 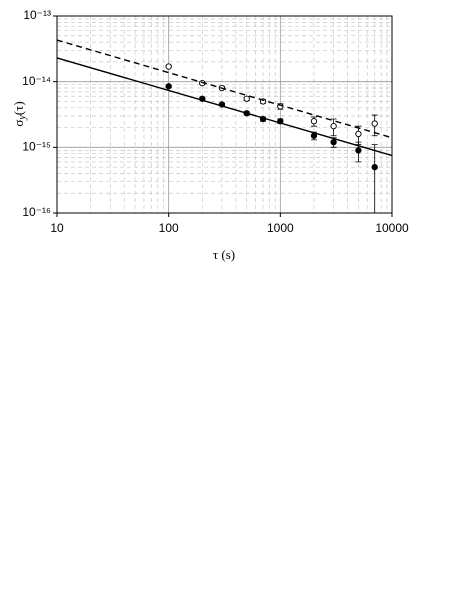 I want to click on y-tick-label: 10⁻¹³, so click(x=37, y=15).